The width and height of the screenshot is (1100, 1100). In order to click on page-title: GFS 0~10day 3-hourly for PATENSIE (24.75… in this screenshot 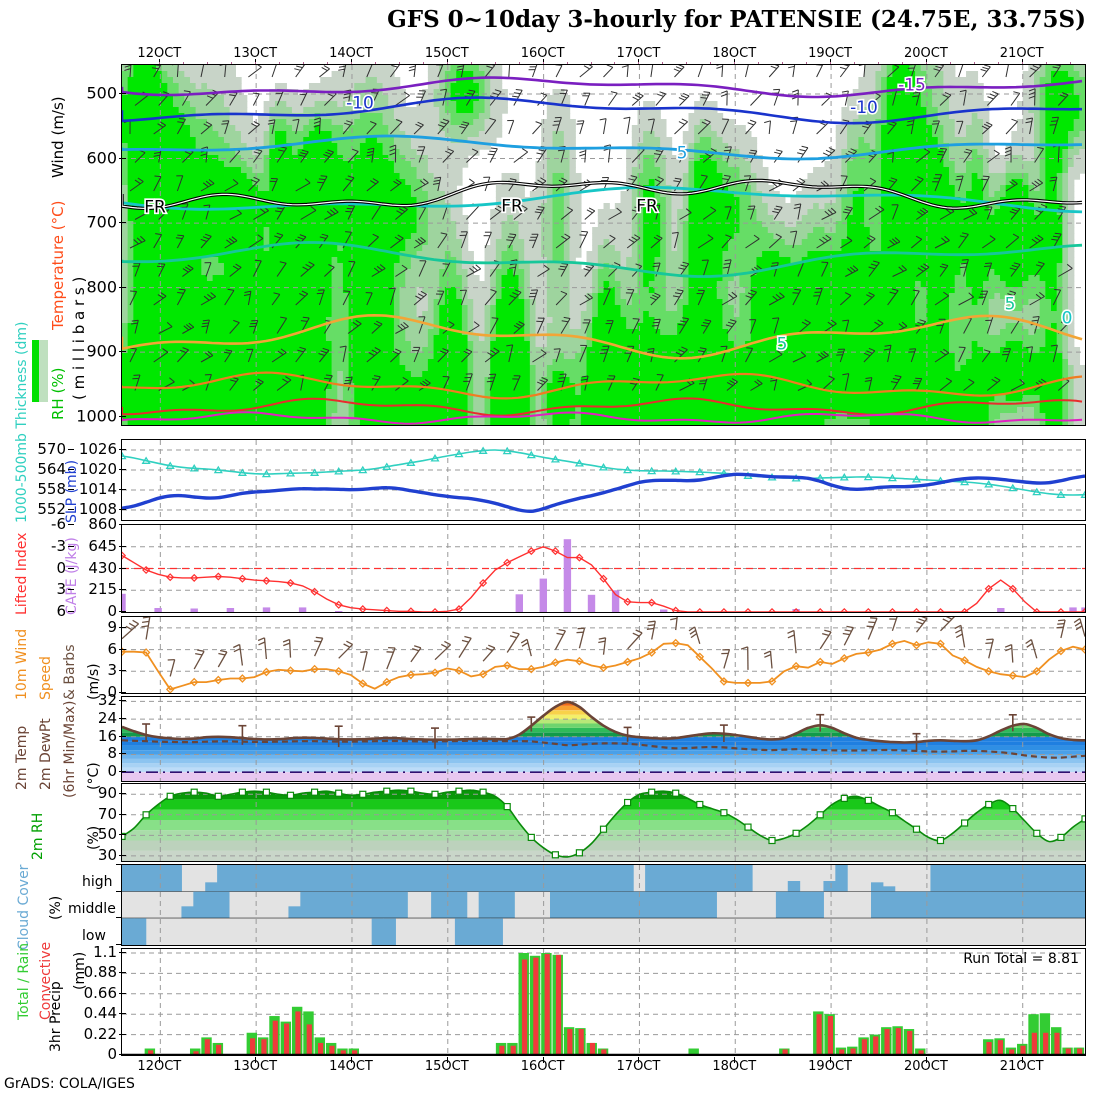, I will do `click(736, 19)`.